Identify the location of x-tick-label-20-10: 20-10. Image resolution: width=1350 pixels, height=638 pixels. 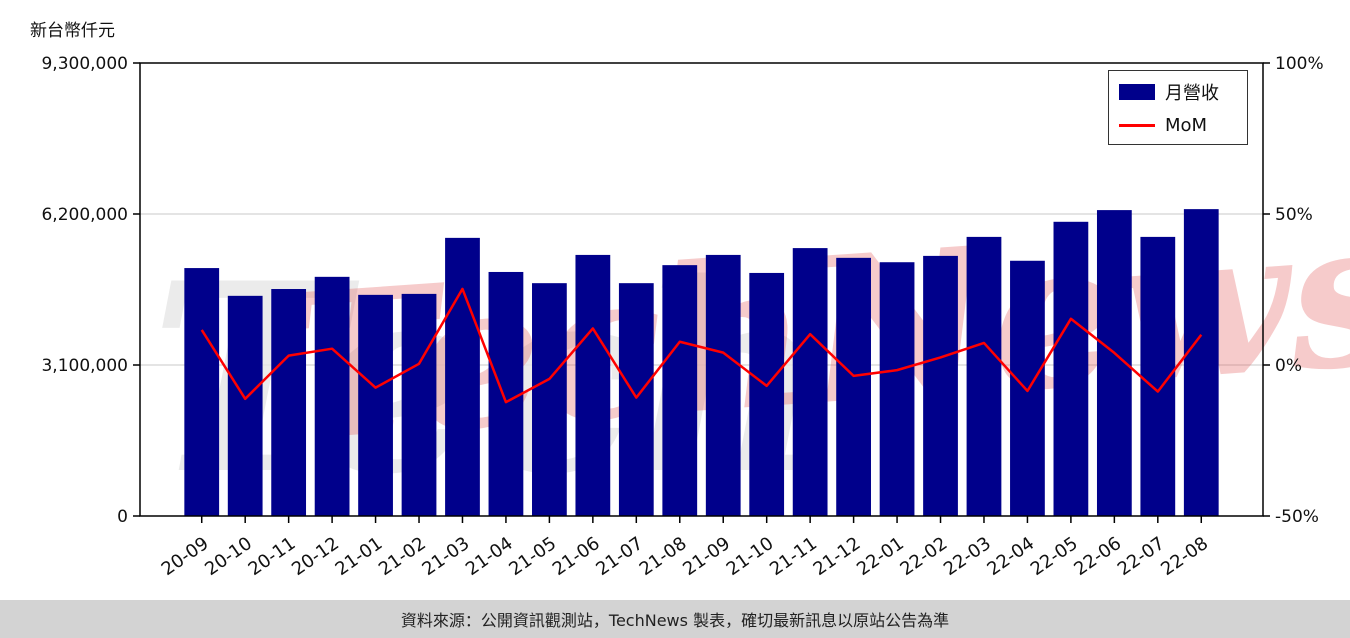
(228, 556).